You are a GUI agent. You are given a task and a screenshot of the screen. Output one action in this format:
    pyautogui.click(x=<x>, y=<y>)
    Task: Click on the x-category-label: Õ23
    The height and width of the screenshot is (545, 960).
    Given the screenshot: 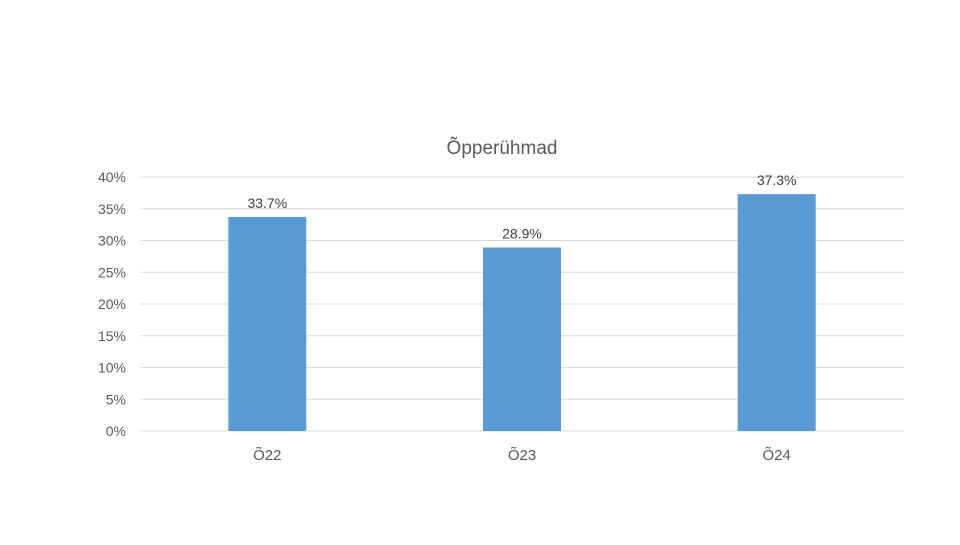 What is the action you would take?
    pyautogui.click(x=522, y=455)
    